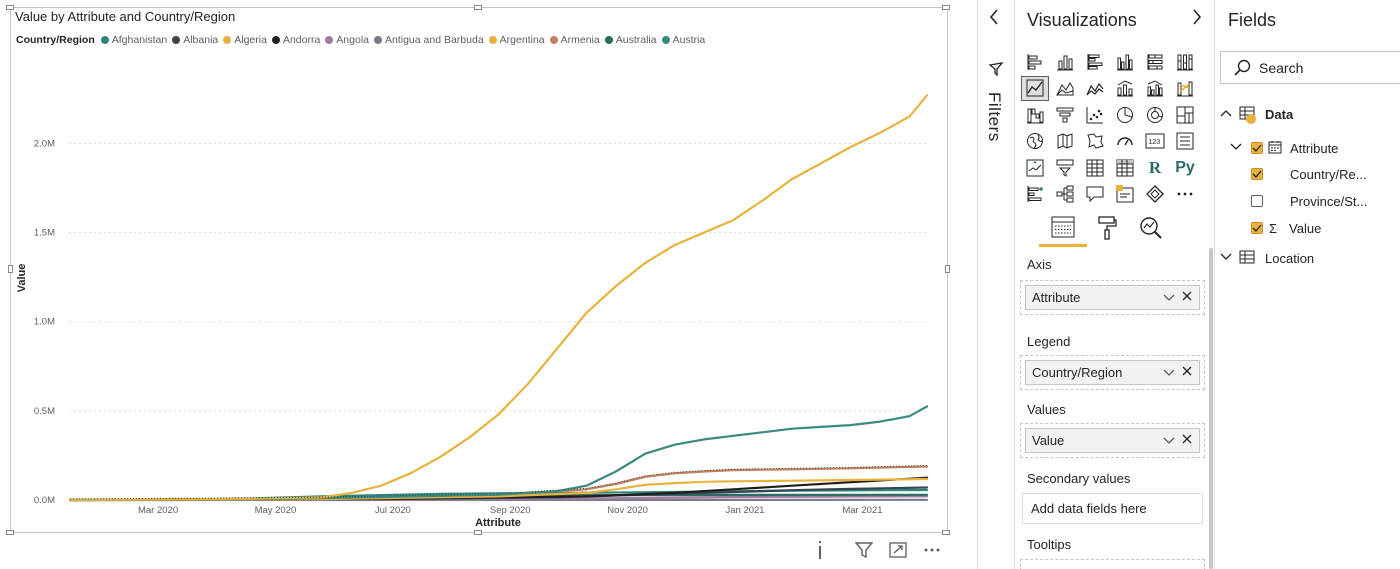  Describe the element at coordinates (864, 550) in the screenshot. I see `filter-icon` at that location.